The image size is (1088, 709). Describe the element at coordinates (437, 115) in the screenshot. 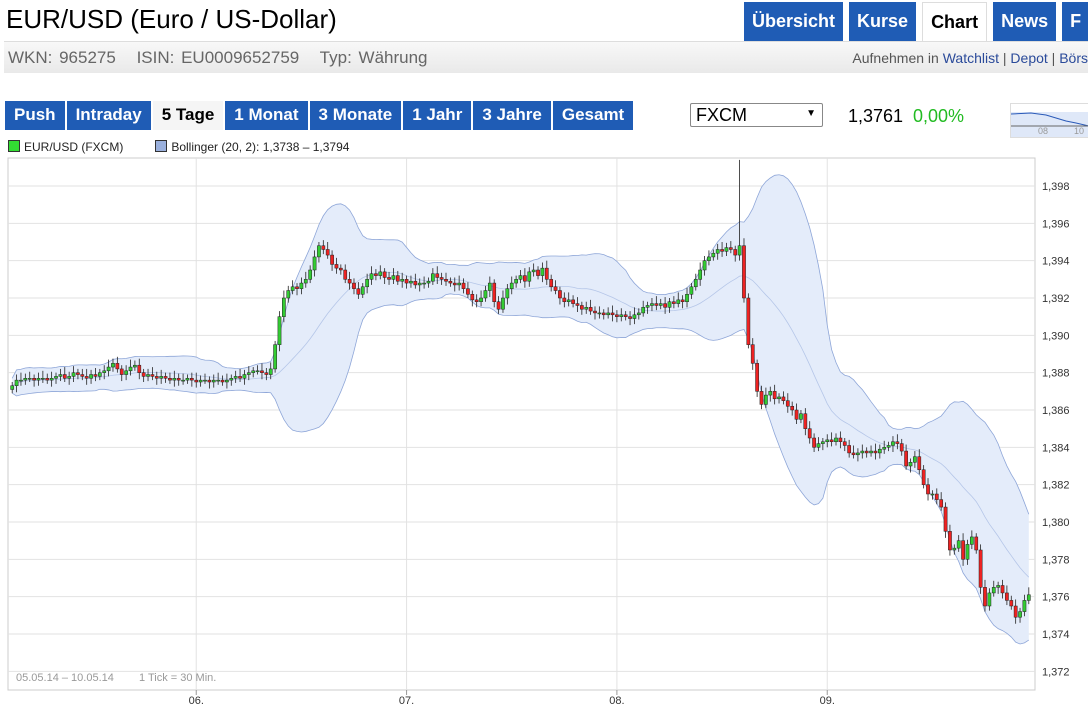

I see `range-1-jahr: 1 Jahr` at that location.